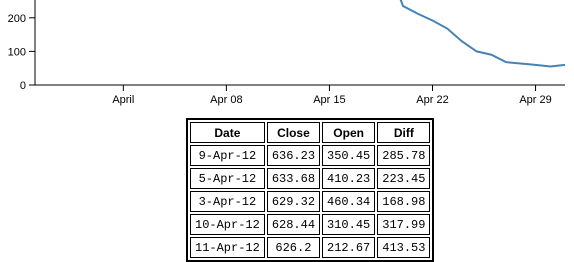  What do you see at coordinates (293, 132) in the screenshot?
I see `column-header: Close` at bounding box center [293, 132].